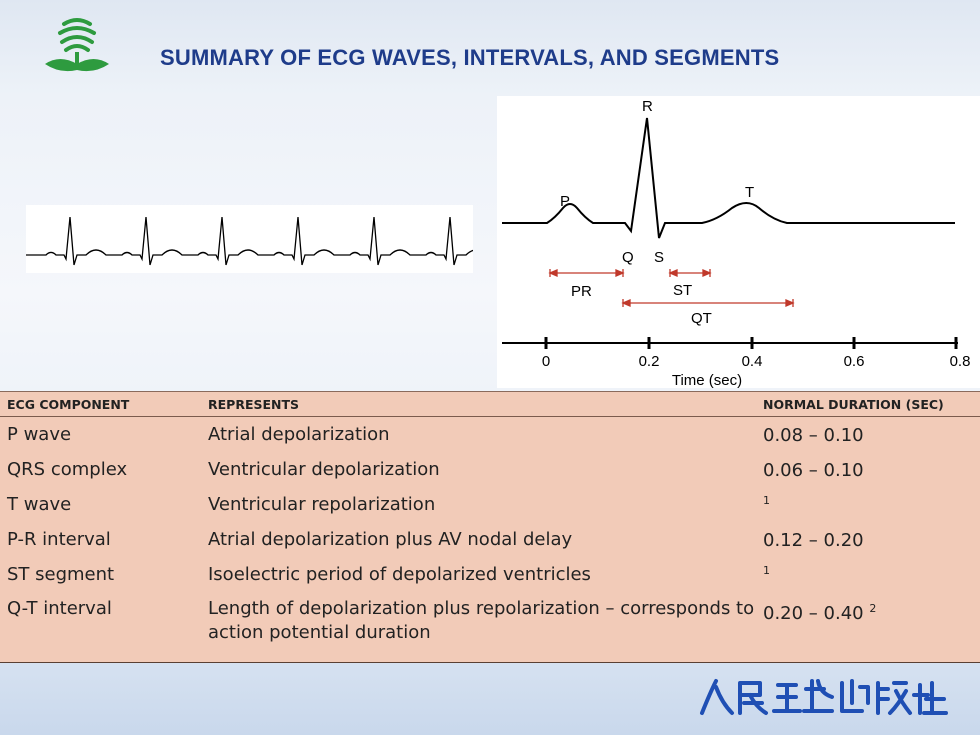 The width and height of the screenshot is (980, 735). I want to click on cell-component: P-R interval, so click(59, 539).